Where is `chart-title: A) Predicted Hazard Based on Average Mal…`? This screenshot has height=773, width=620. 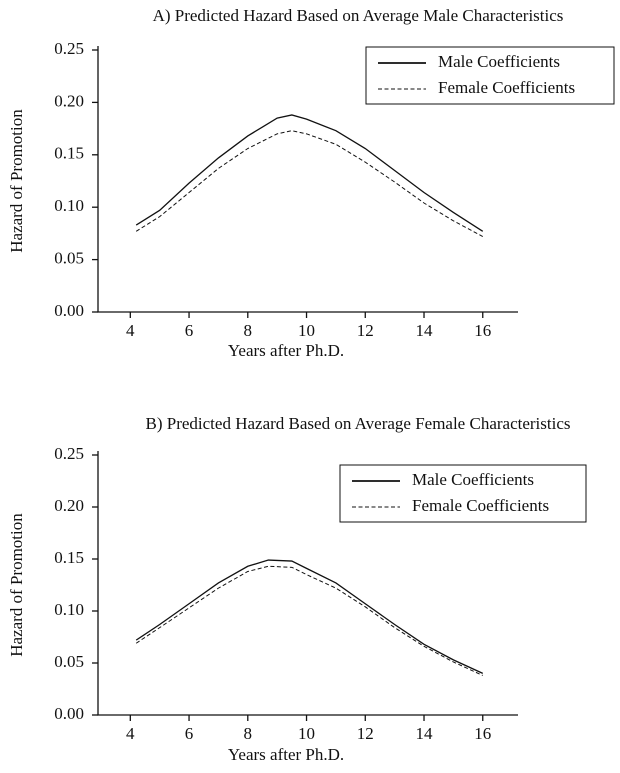 chart-title: A) Predicted Hazard Based on Average Mal… is located at coordinates (358, 15).